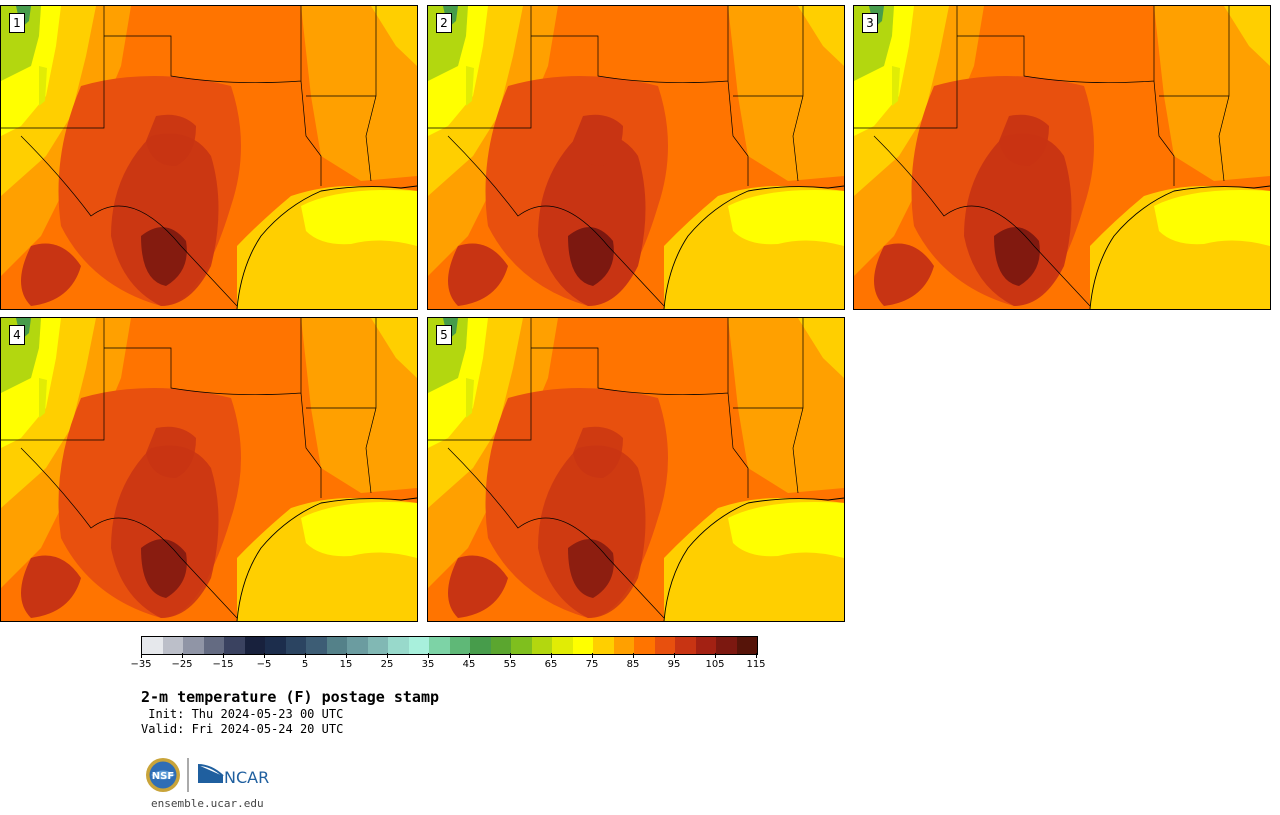  What do you see at coordinates (141, 664) in the screenshot?
I see `colorbar-tick-label: −35` at bounding box center [141, 664].